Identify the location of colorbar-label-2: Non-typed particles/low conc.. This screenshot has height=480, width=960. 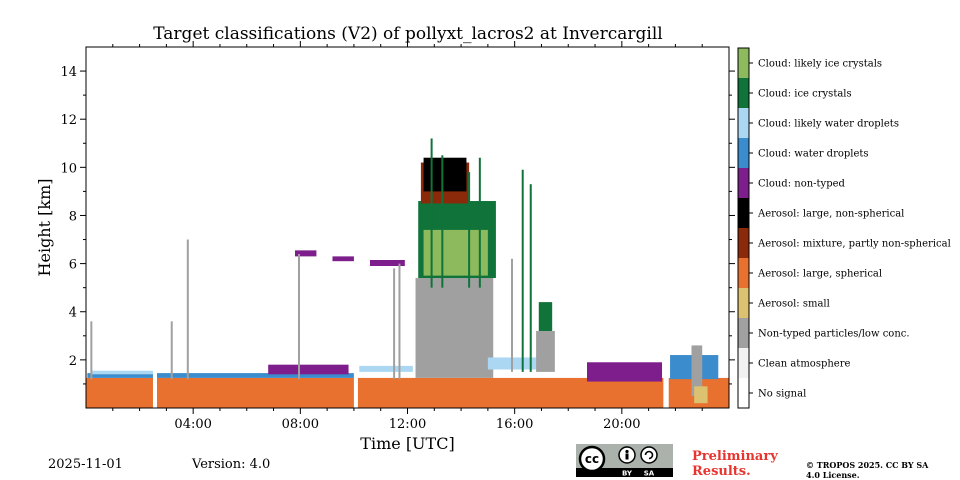
(834, 334).